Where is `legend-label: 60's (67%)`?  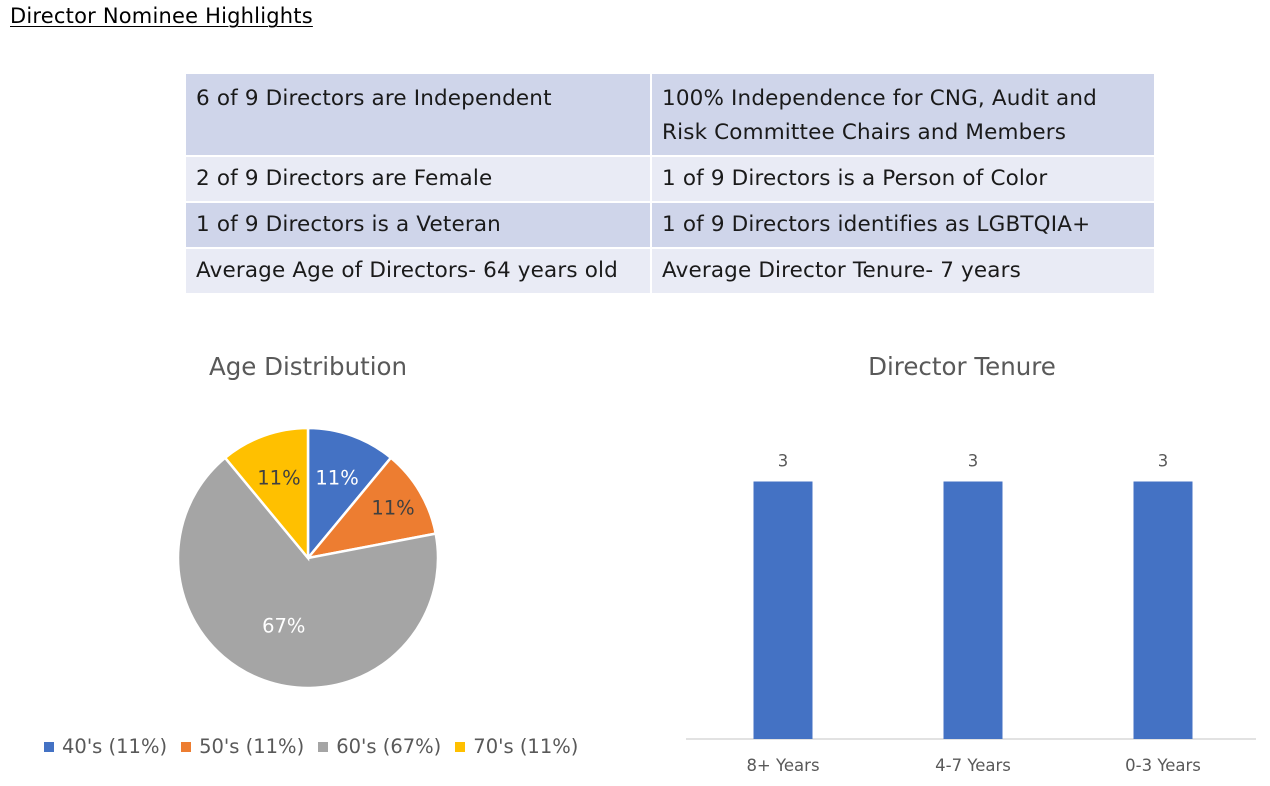 legend-label: 60's (67%) is located at coordinates (389, 746).